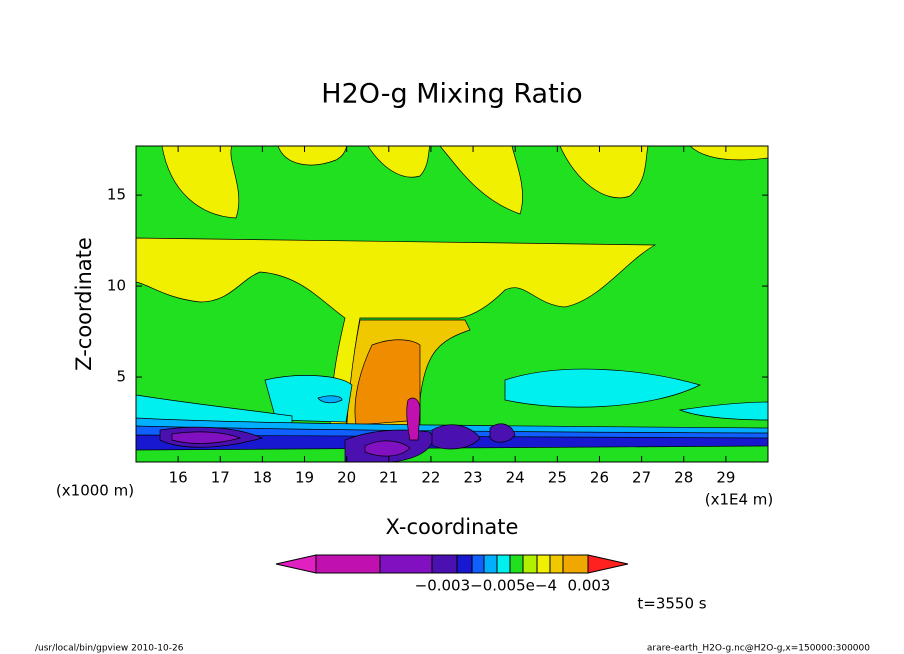  What do you see at coordinates (671, 604) in the screenshot?
I see `time-label: t=3550 s` at bounding box center [671, 604].